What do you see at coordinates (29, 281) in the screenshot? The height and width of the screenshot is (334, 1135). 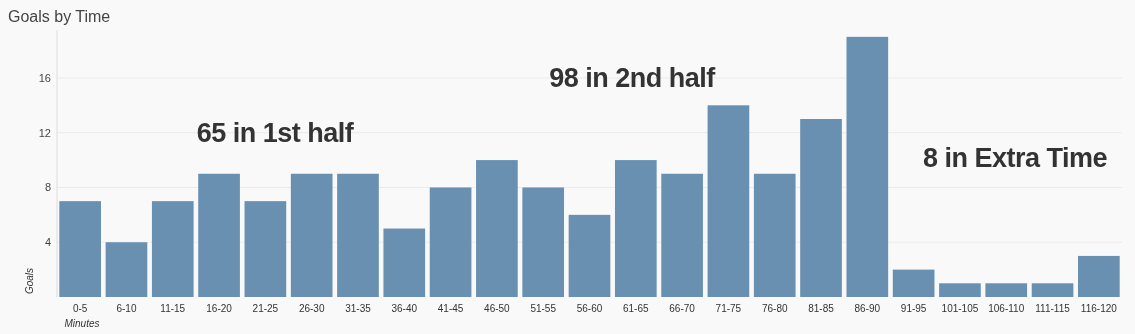 I see `y-axis-title: Goals` at bounding box center [29, 281].